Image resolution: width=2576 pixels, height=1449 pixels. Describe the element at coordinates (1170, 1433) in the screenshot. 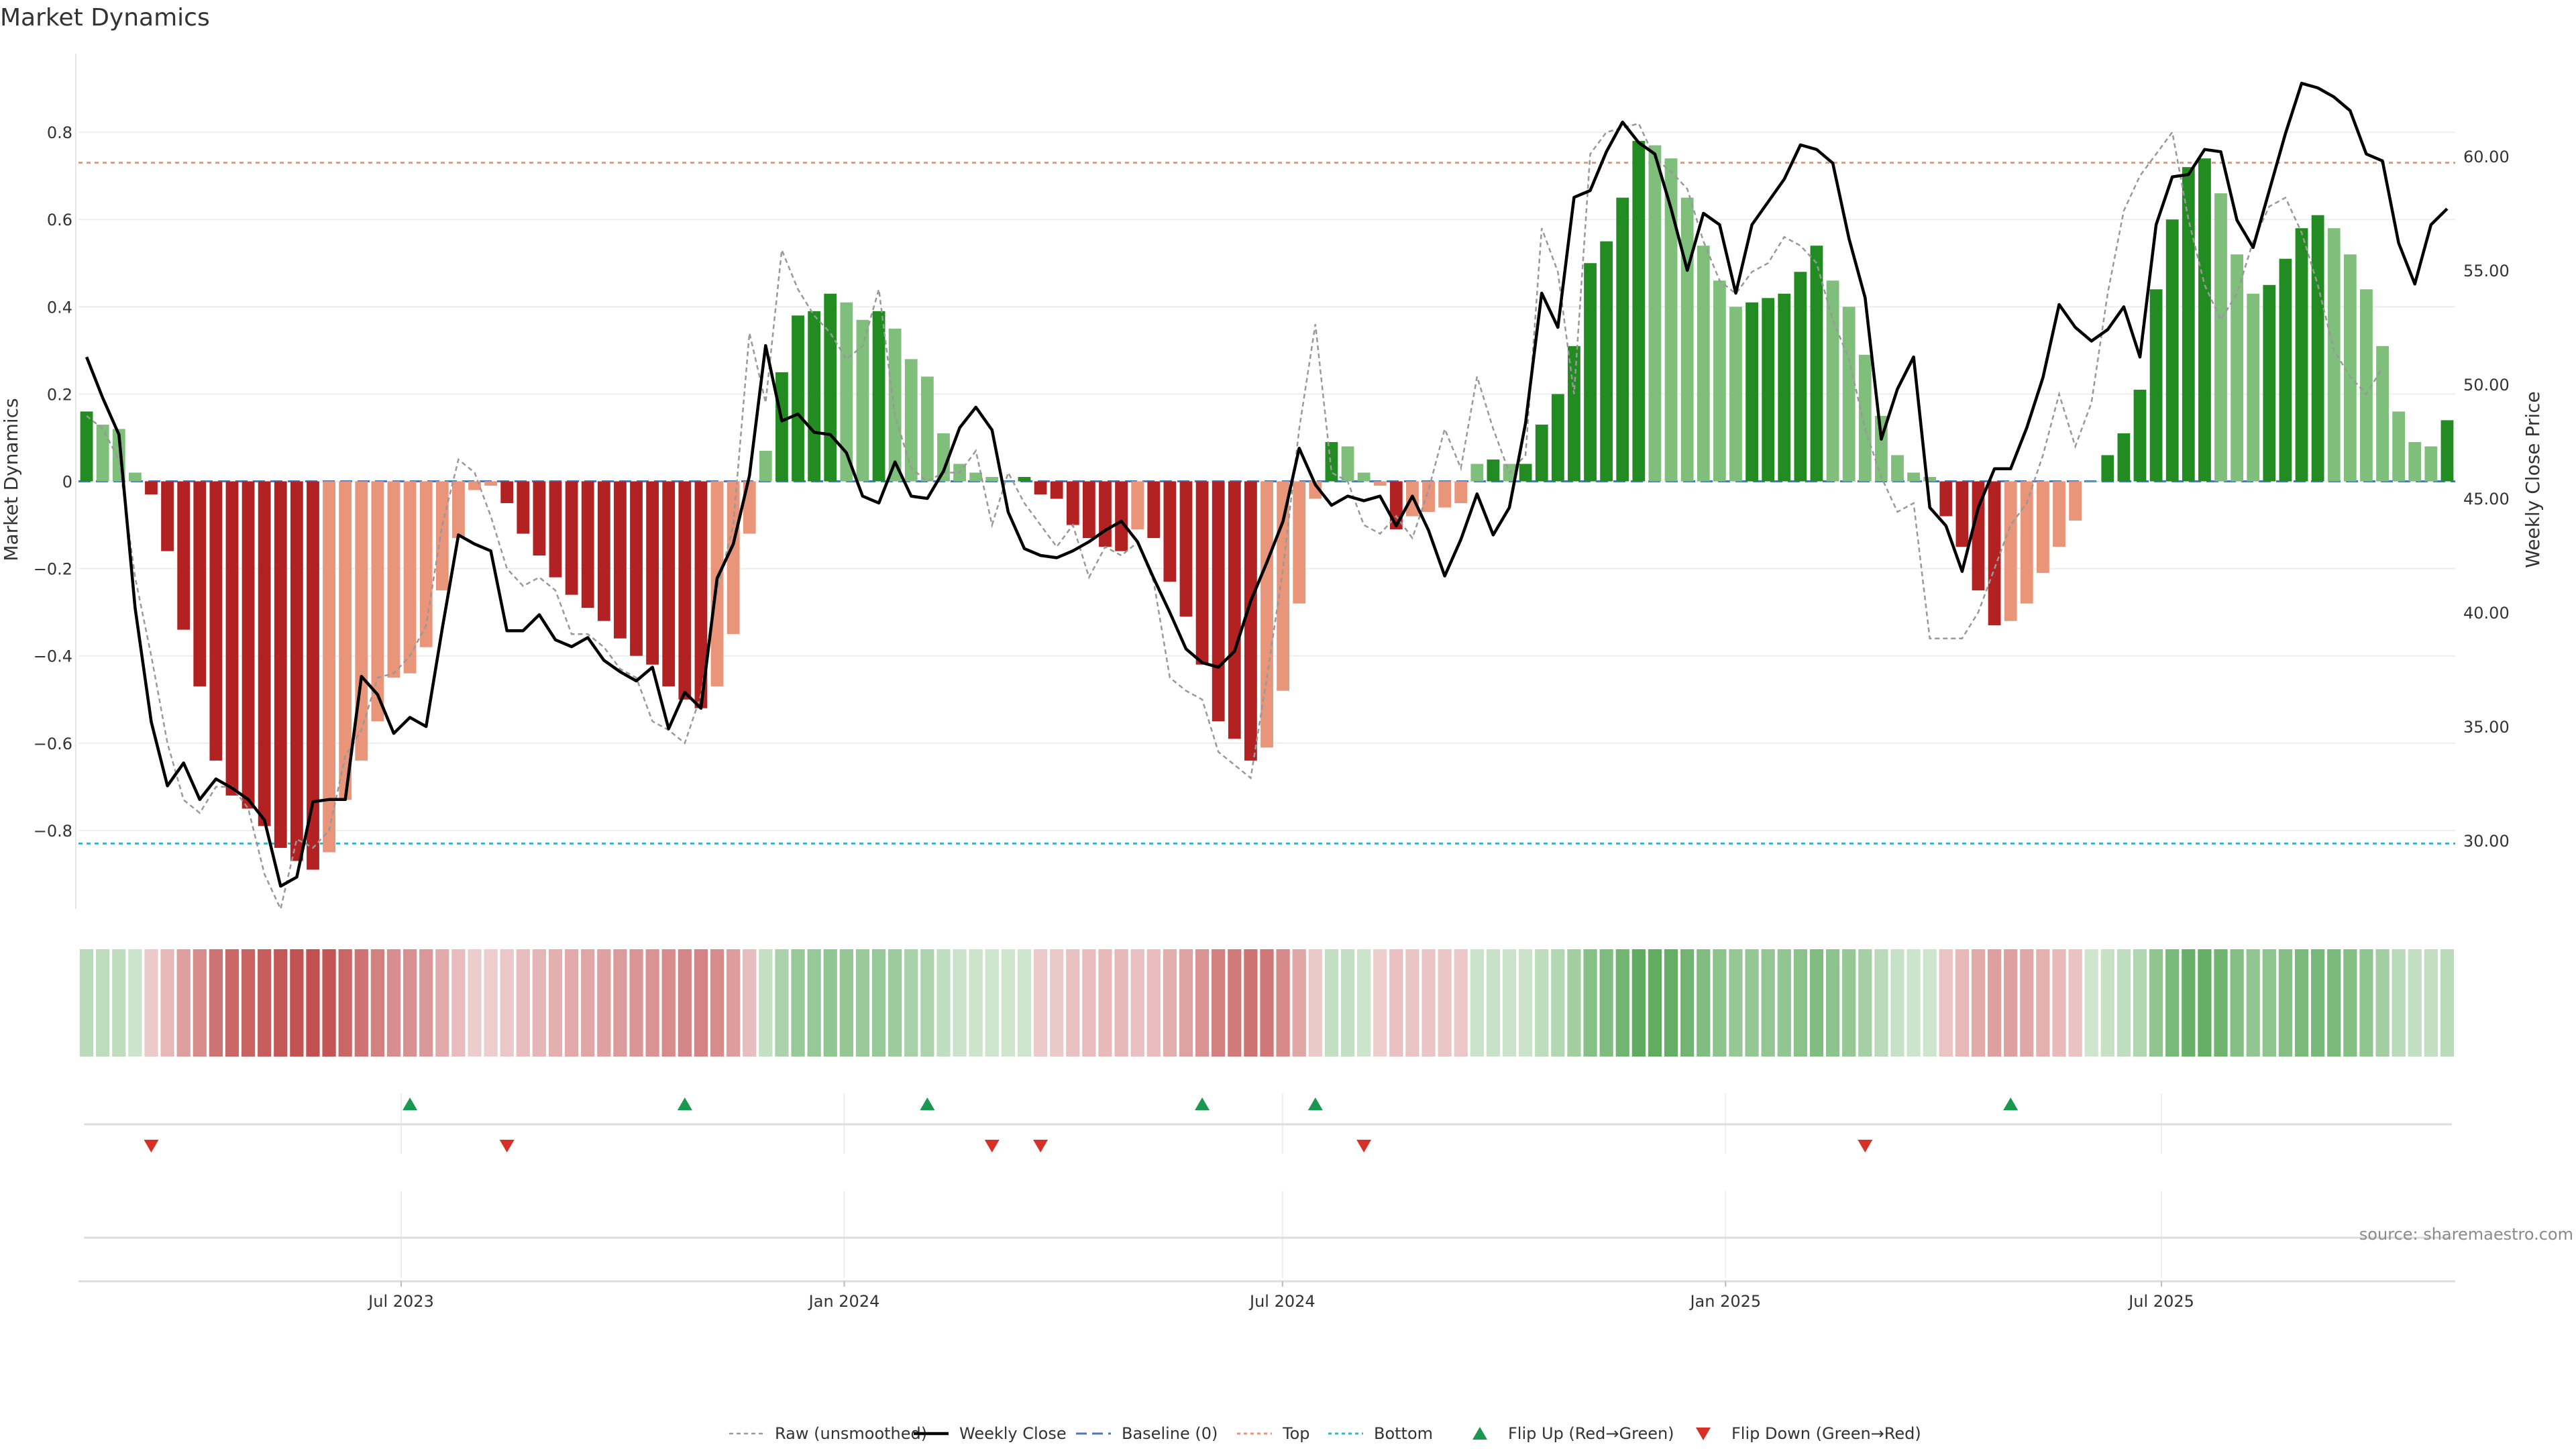

I see `legend-label: Baseline (0)` at that location.